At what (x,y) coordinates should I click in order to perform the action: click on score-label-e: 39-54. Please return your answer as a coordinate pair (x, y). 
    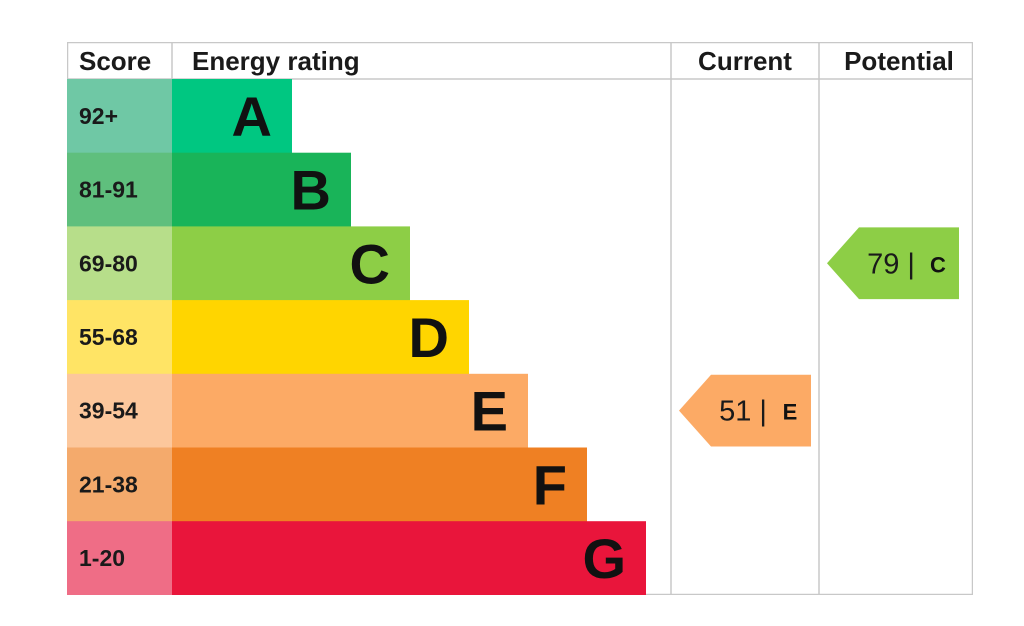
    Looking at the image, I should click on (108, 411).